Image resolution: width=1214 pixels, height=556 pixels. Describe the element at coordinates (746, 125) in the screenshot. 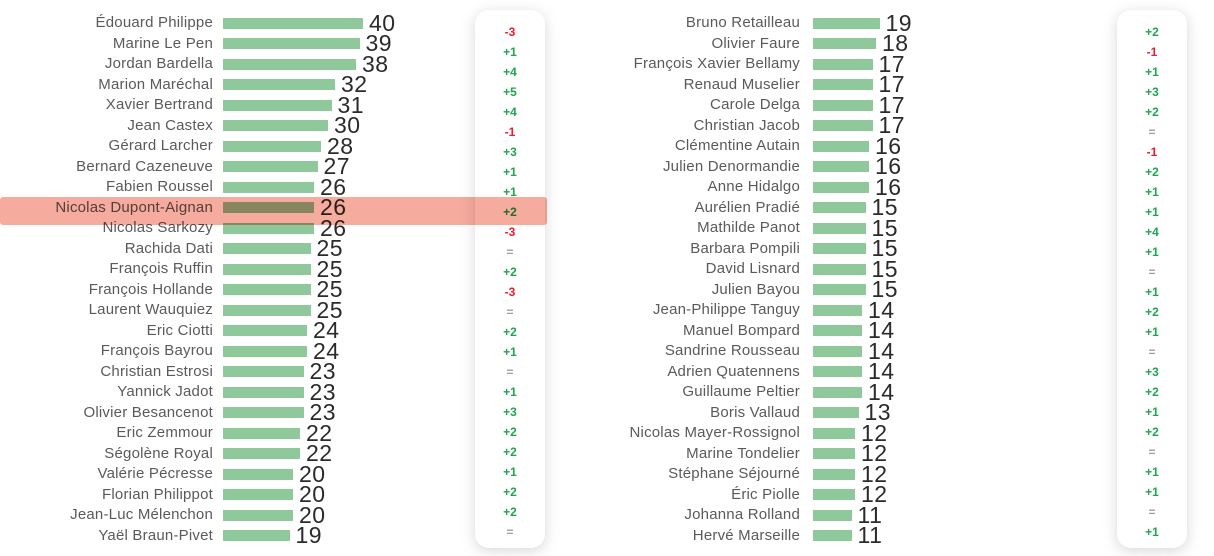

I see `politician-name: Christian Jacob` at that location.